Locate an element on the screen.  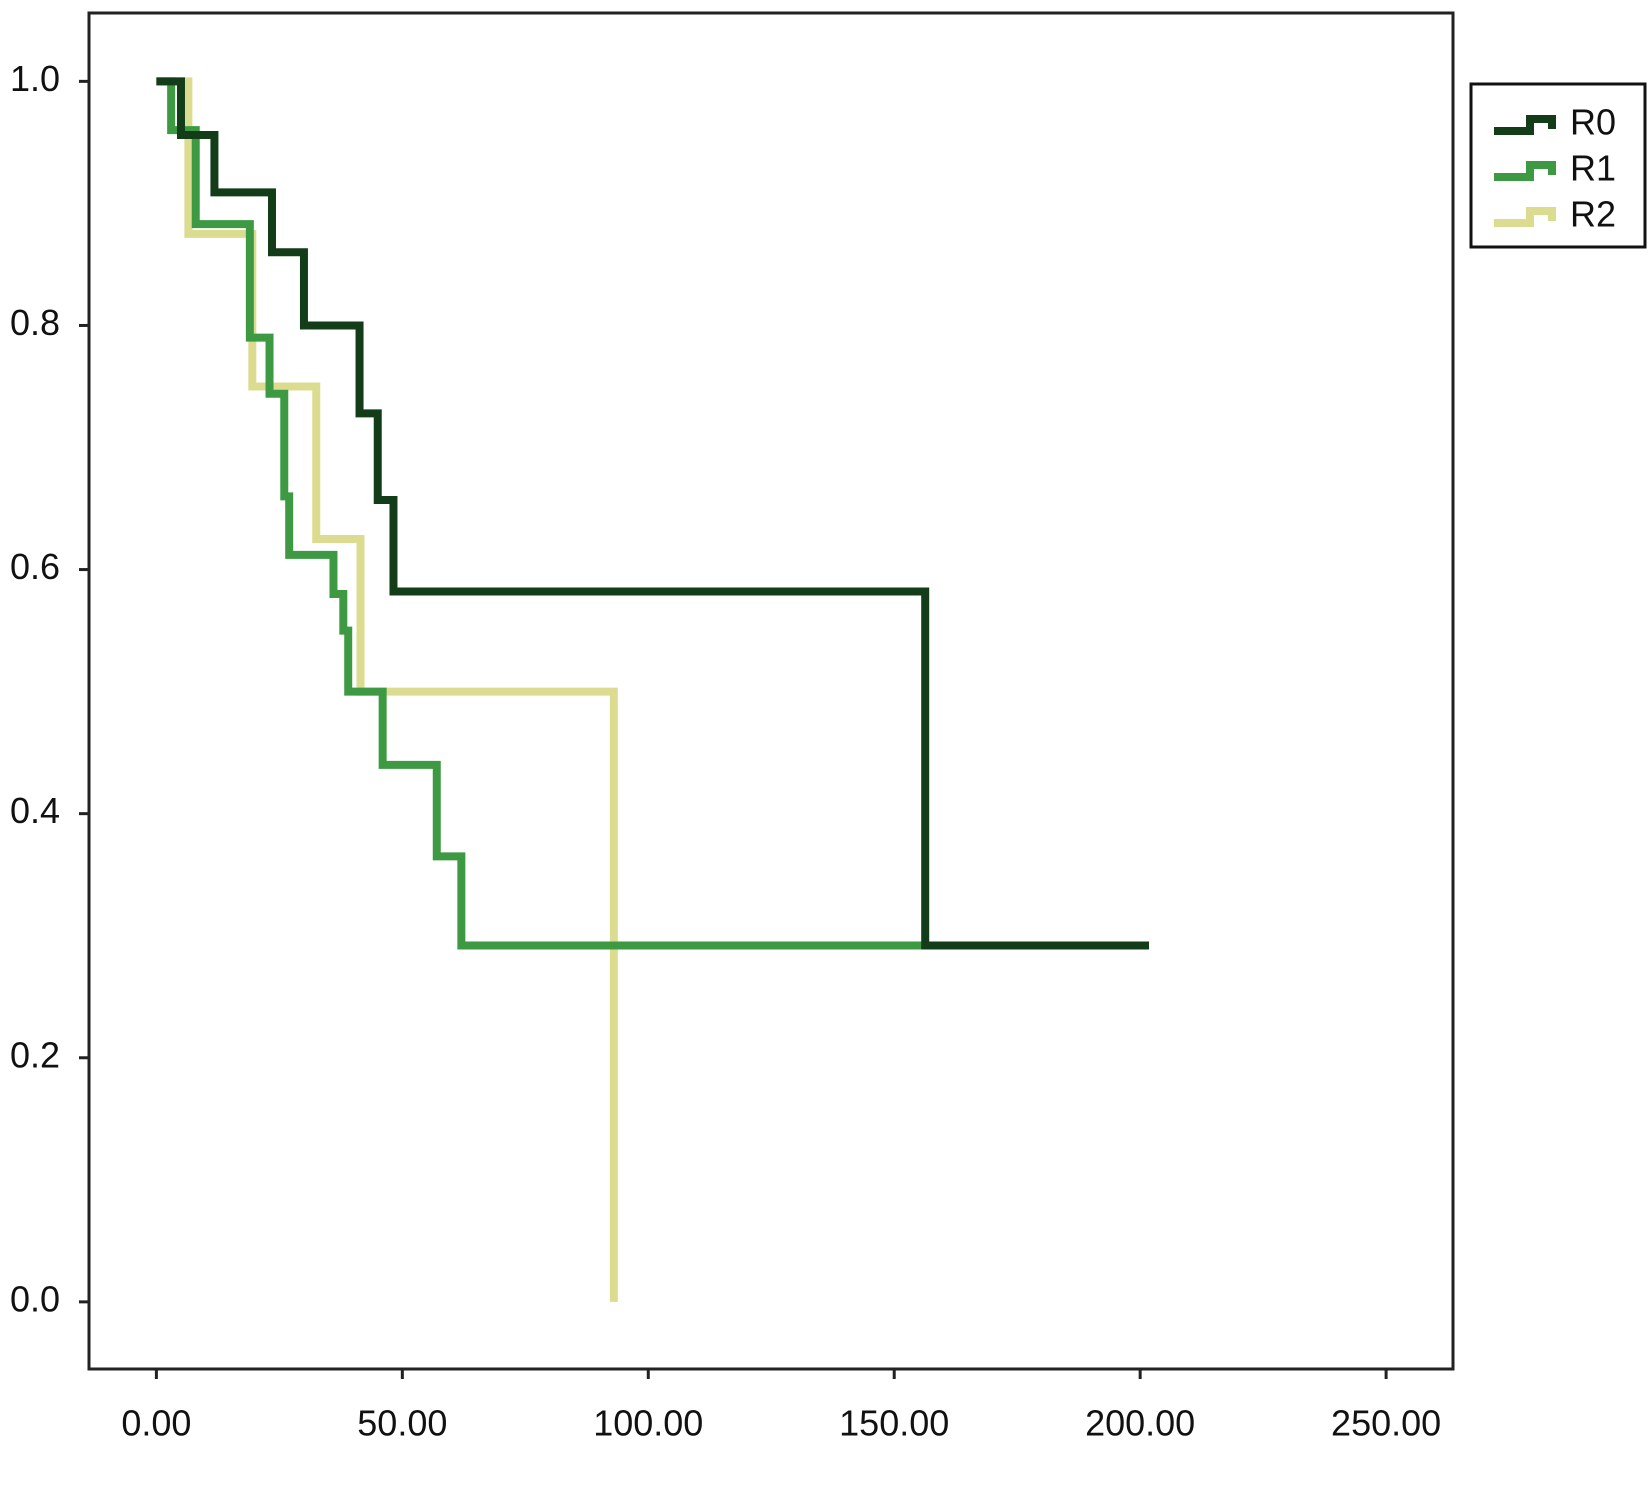
x-tick-label: 150.00 is located at coordinates (894, 1423).